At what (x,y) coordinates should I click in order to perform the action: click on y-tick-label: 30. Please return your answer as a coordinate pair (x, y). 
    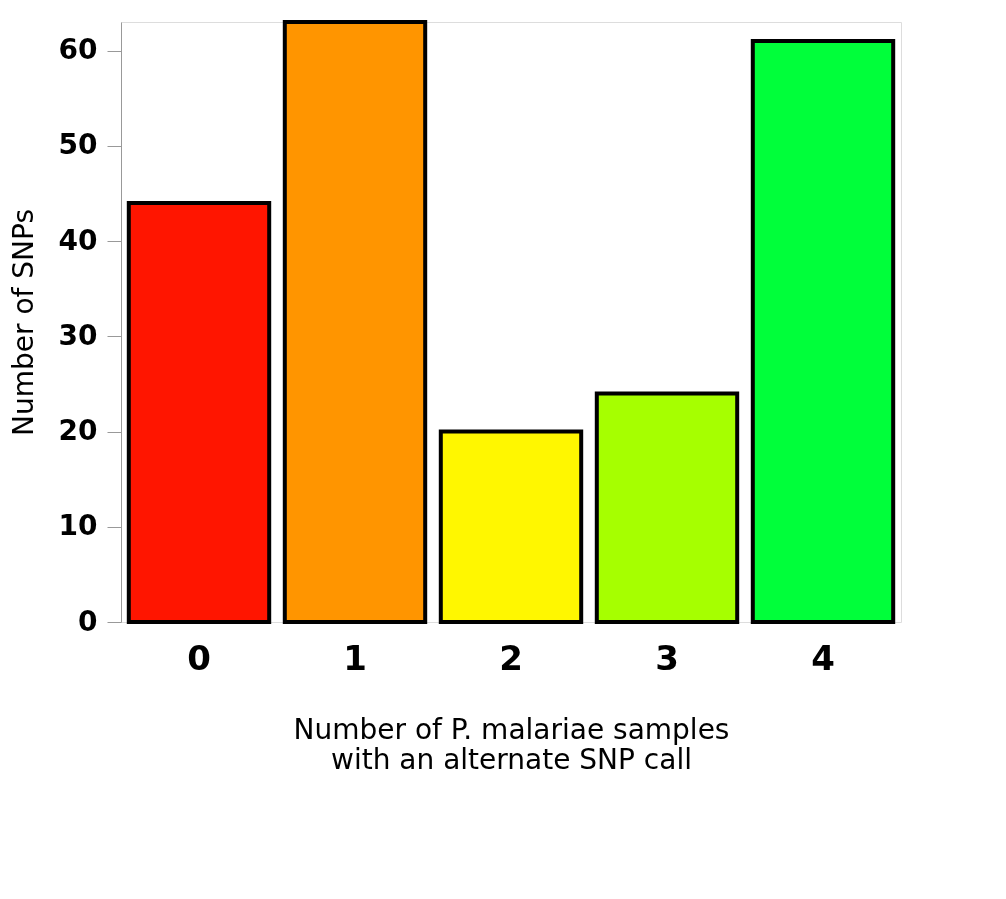
    Looking at the image, I should click on (78, 335).